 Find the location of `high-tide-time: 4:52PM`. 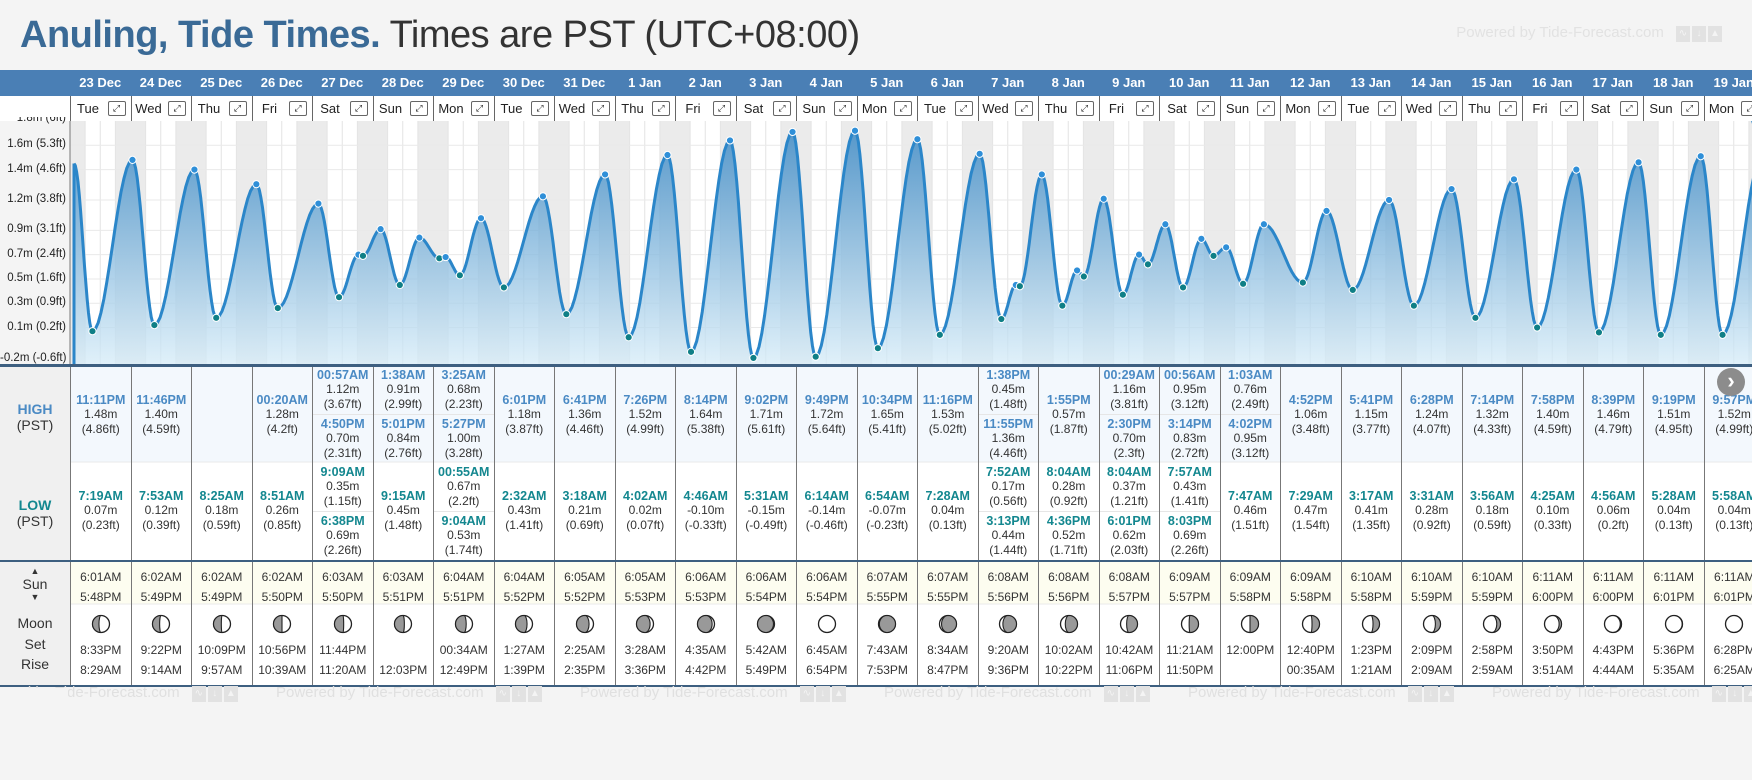

high-tide-time: 4:52PM is located at coordinates (1310, 399).